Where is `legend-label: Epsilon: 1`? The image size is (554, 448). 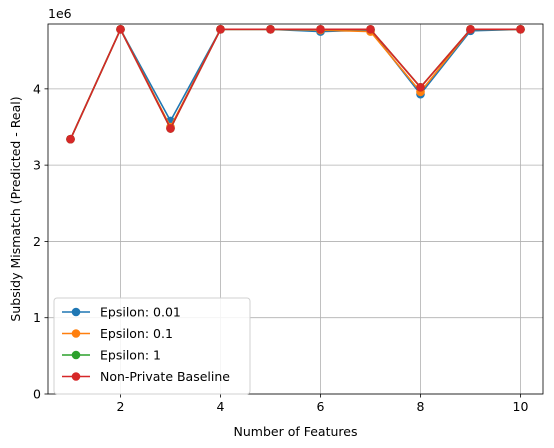
legend-label: Epsilon: 1 is located at coordinates (130, 355).